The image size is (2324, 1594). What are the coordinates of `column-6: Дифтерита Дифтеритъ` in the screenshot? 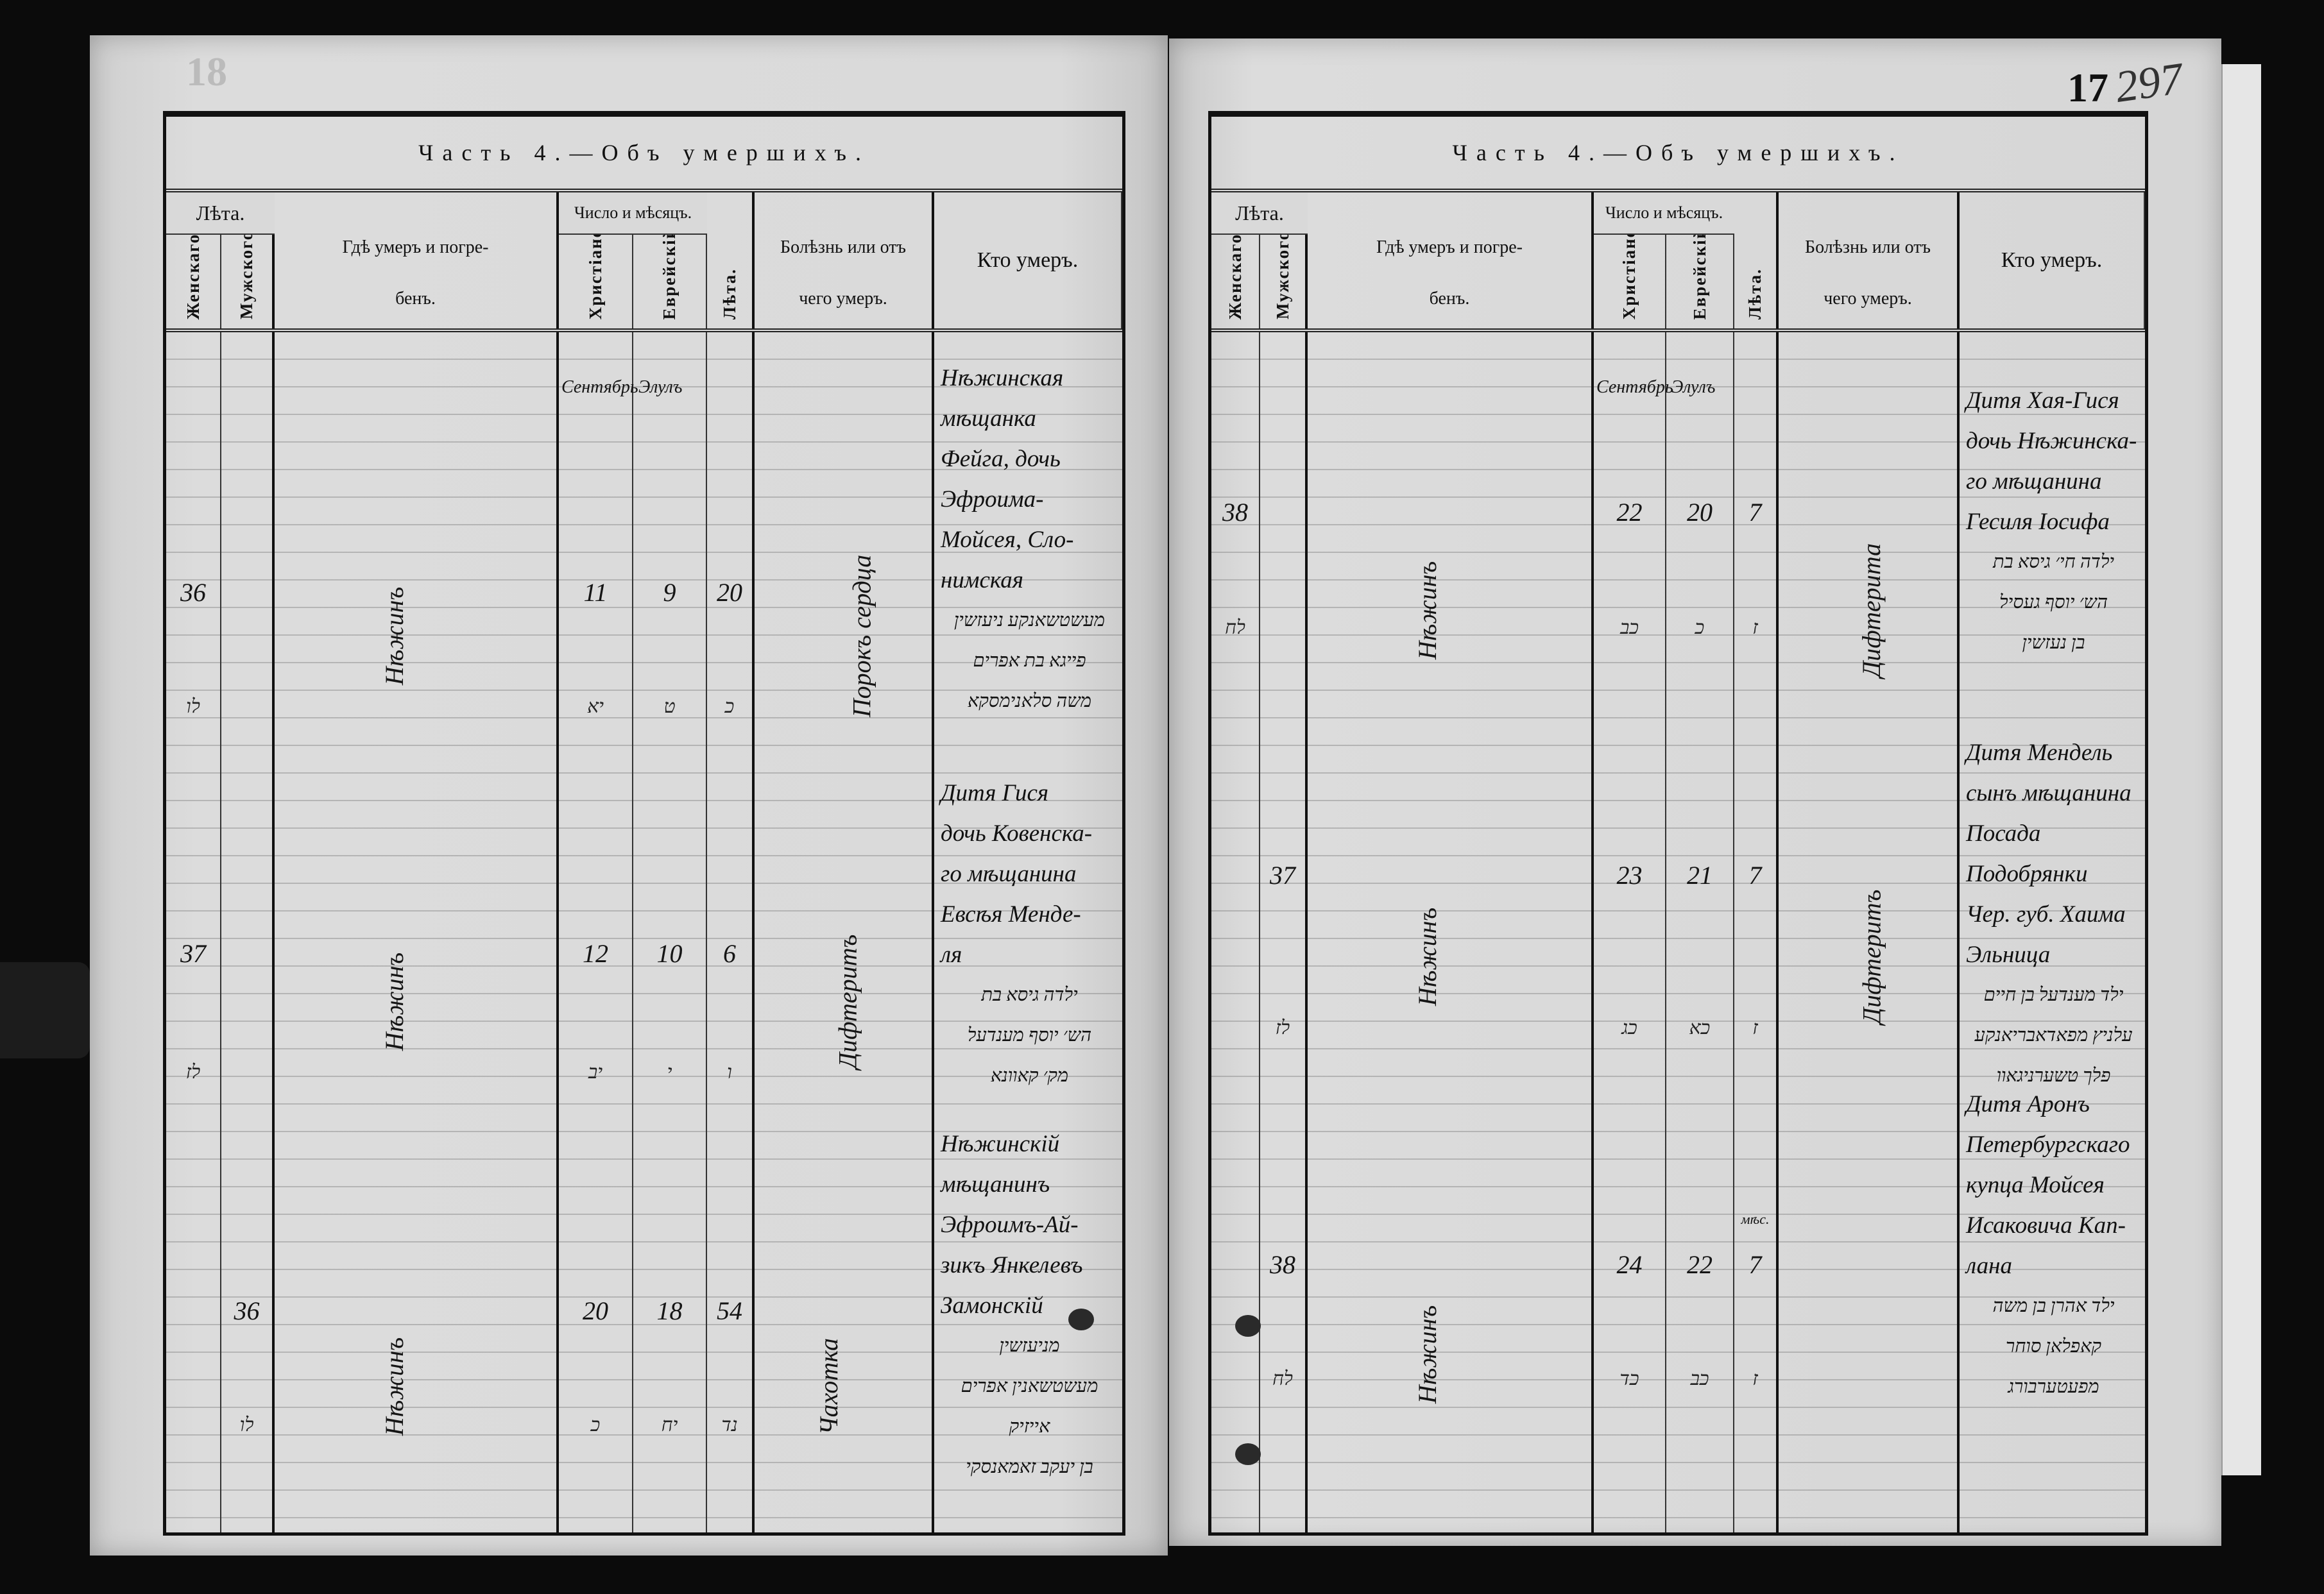 It's located at (1869, 932).